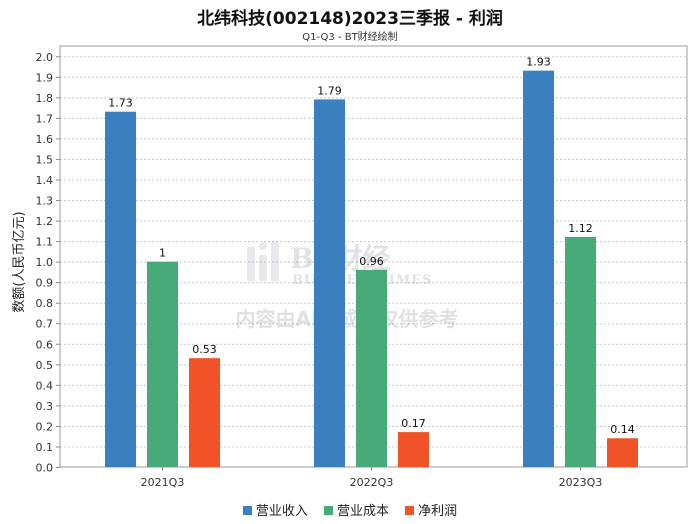 The image size is (700, 524). Describe the element at coordinates (438, 511) in the screenshot. I see `legend-label-net-profit: 净利润` at that location.